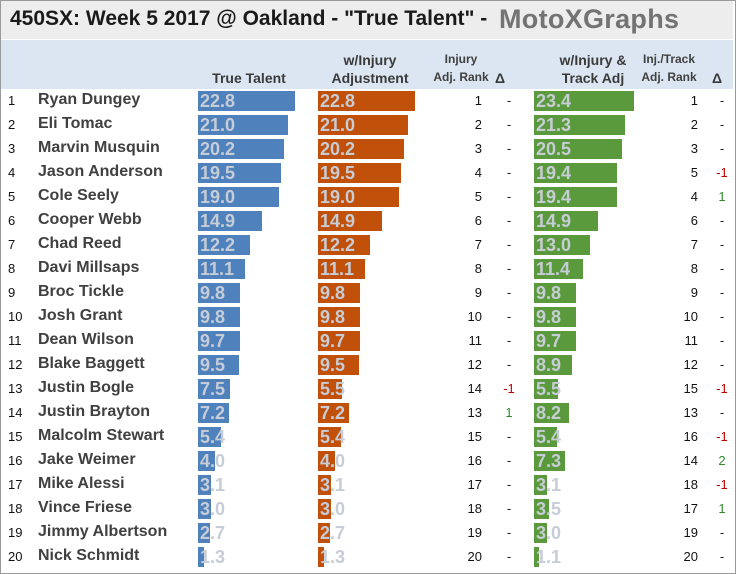 The width and height of the screenshot is (736, 574). What do you see at coordinates (101, 435) in the screenshot?
I see `rider-name: Malcolm Stewart` at bounding box center [101, 435].